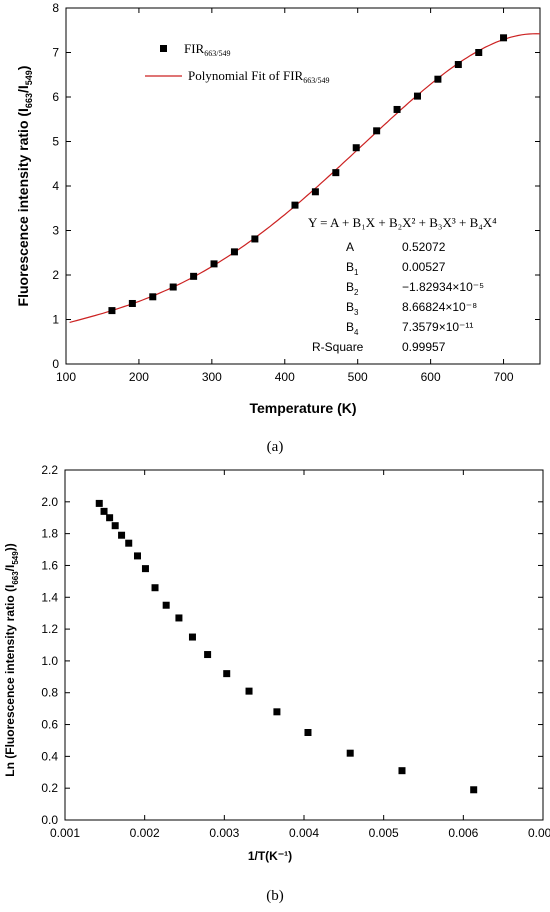 The width and height of the screenshot is (550, 912). I want to click on chart-b-ylabel-sub2: 549, so click(15, 558).